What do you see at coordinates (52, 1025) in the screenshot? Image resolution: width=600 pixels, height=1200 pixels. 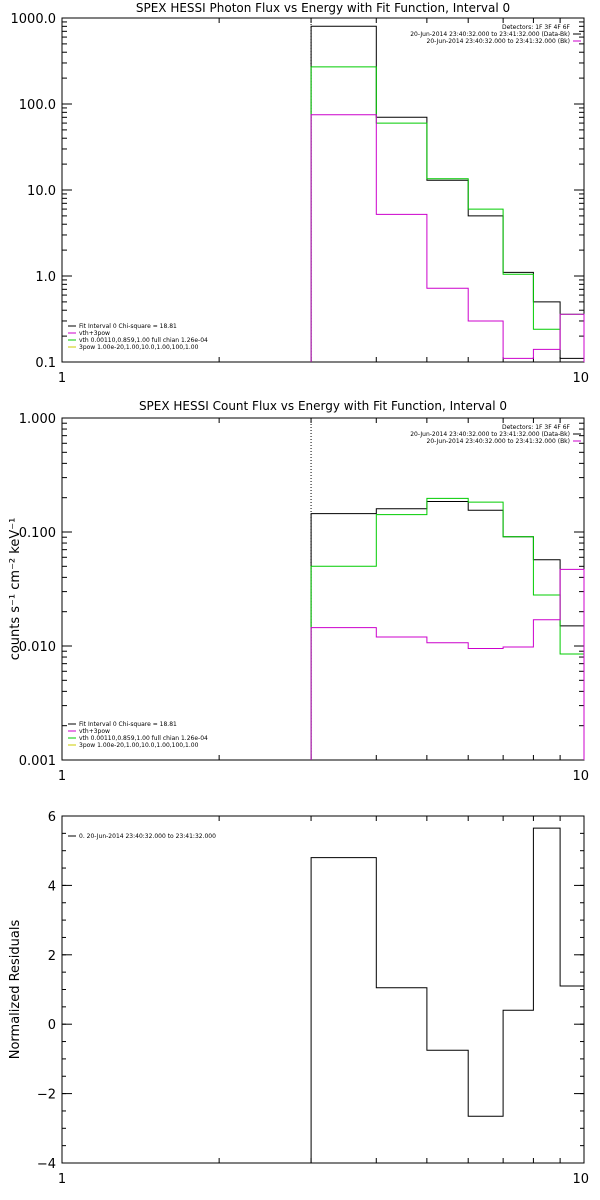 I see `y-tick-label: 0` at bounding box center [52, 1025].